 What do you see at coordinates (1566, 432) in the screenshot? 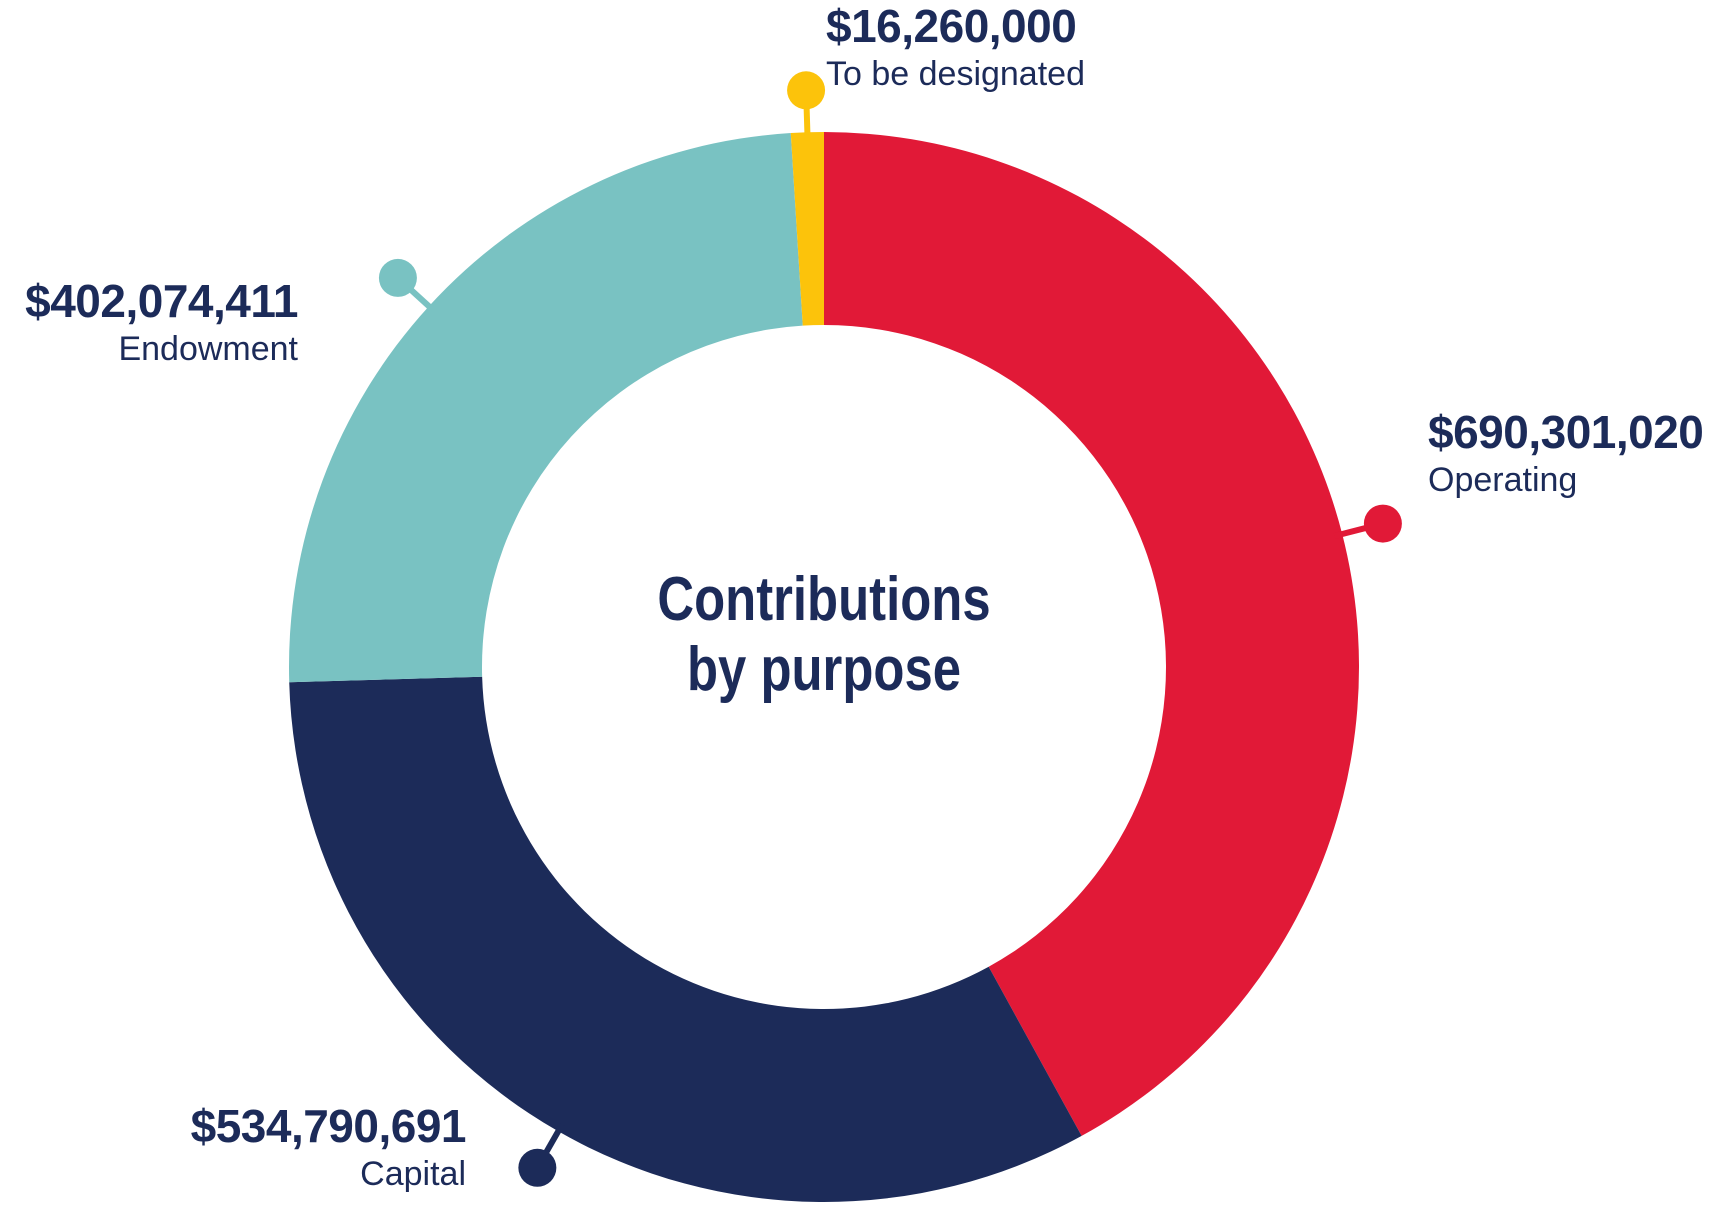
I see `slice-value-operating: $690,301,020` at bounding box center [1566, 432].